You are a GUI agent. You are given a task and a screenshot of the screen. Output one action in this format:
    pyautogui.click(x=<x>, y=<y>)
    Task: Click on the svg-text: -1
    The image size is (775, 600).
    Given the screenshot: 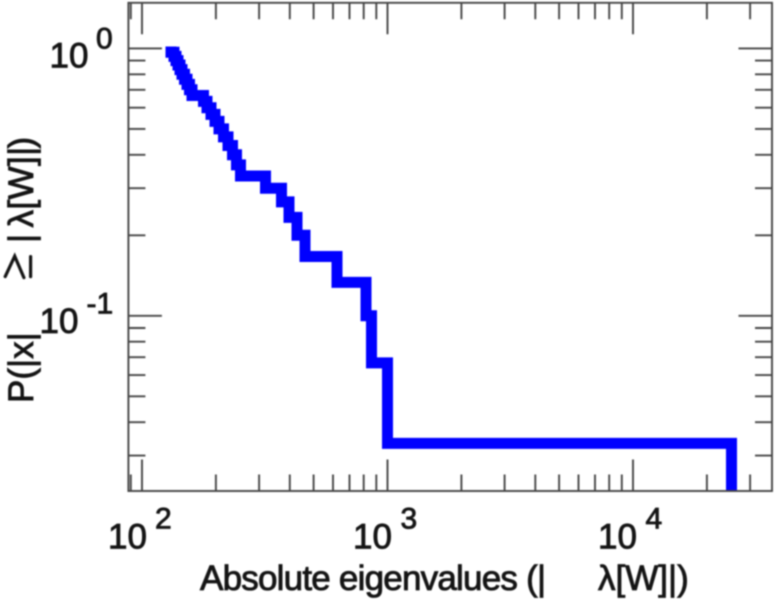 What is the action you would take?
    pyautogui.click(x=100, y=304)
    